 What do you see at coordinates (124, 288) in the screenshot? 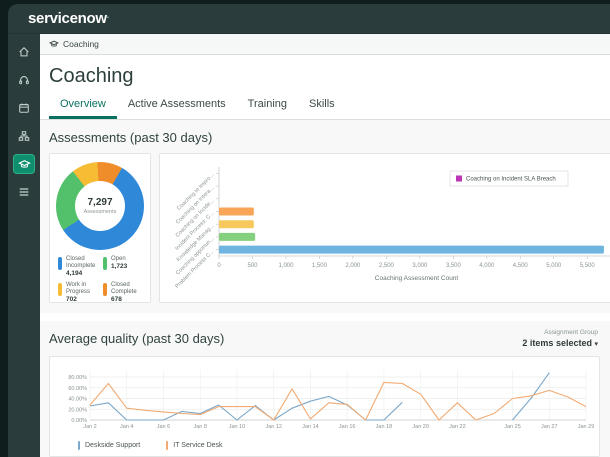
I see `legend-label: Closed Complete` at bounding box center [124, 288].